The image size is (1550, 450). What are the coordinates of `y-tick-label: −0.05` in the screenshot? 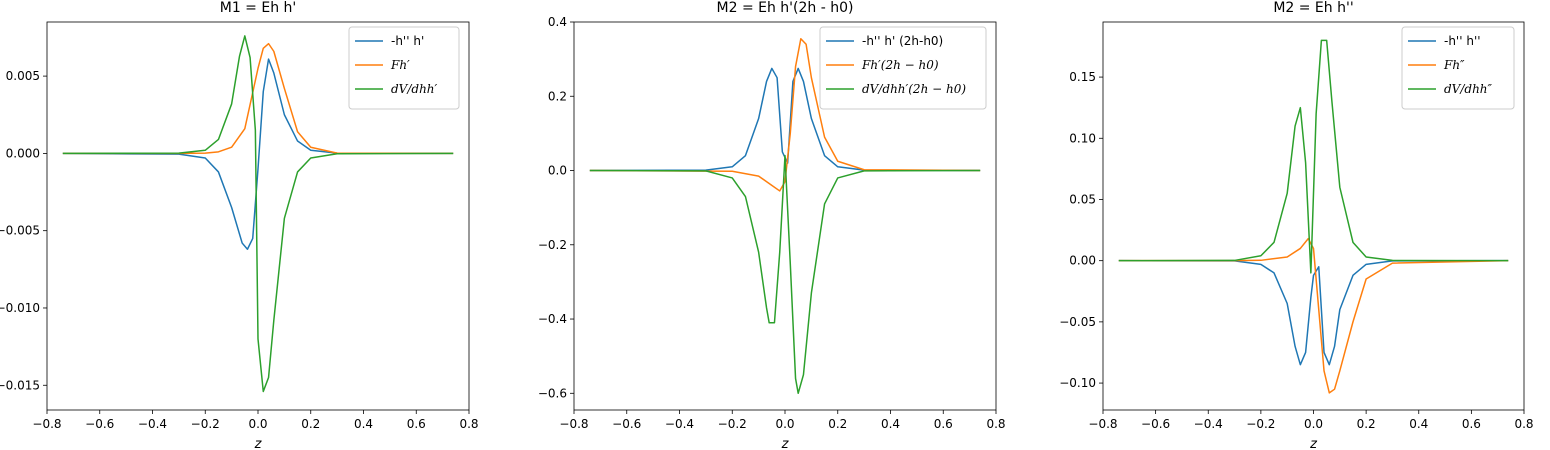 It's located at (1077, 322).